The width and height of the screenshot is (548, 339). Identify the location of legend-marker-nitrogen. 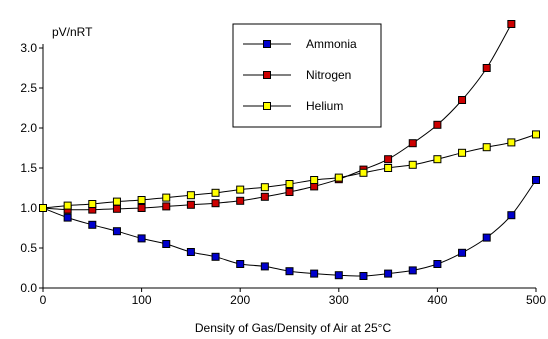
(267, 75).